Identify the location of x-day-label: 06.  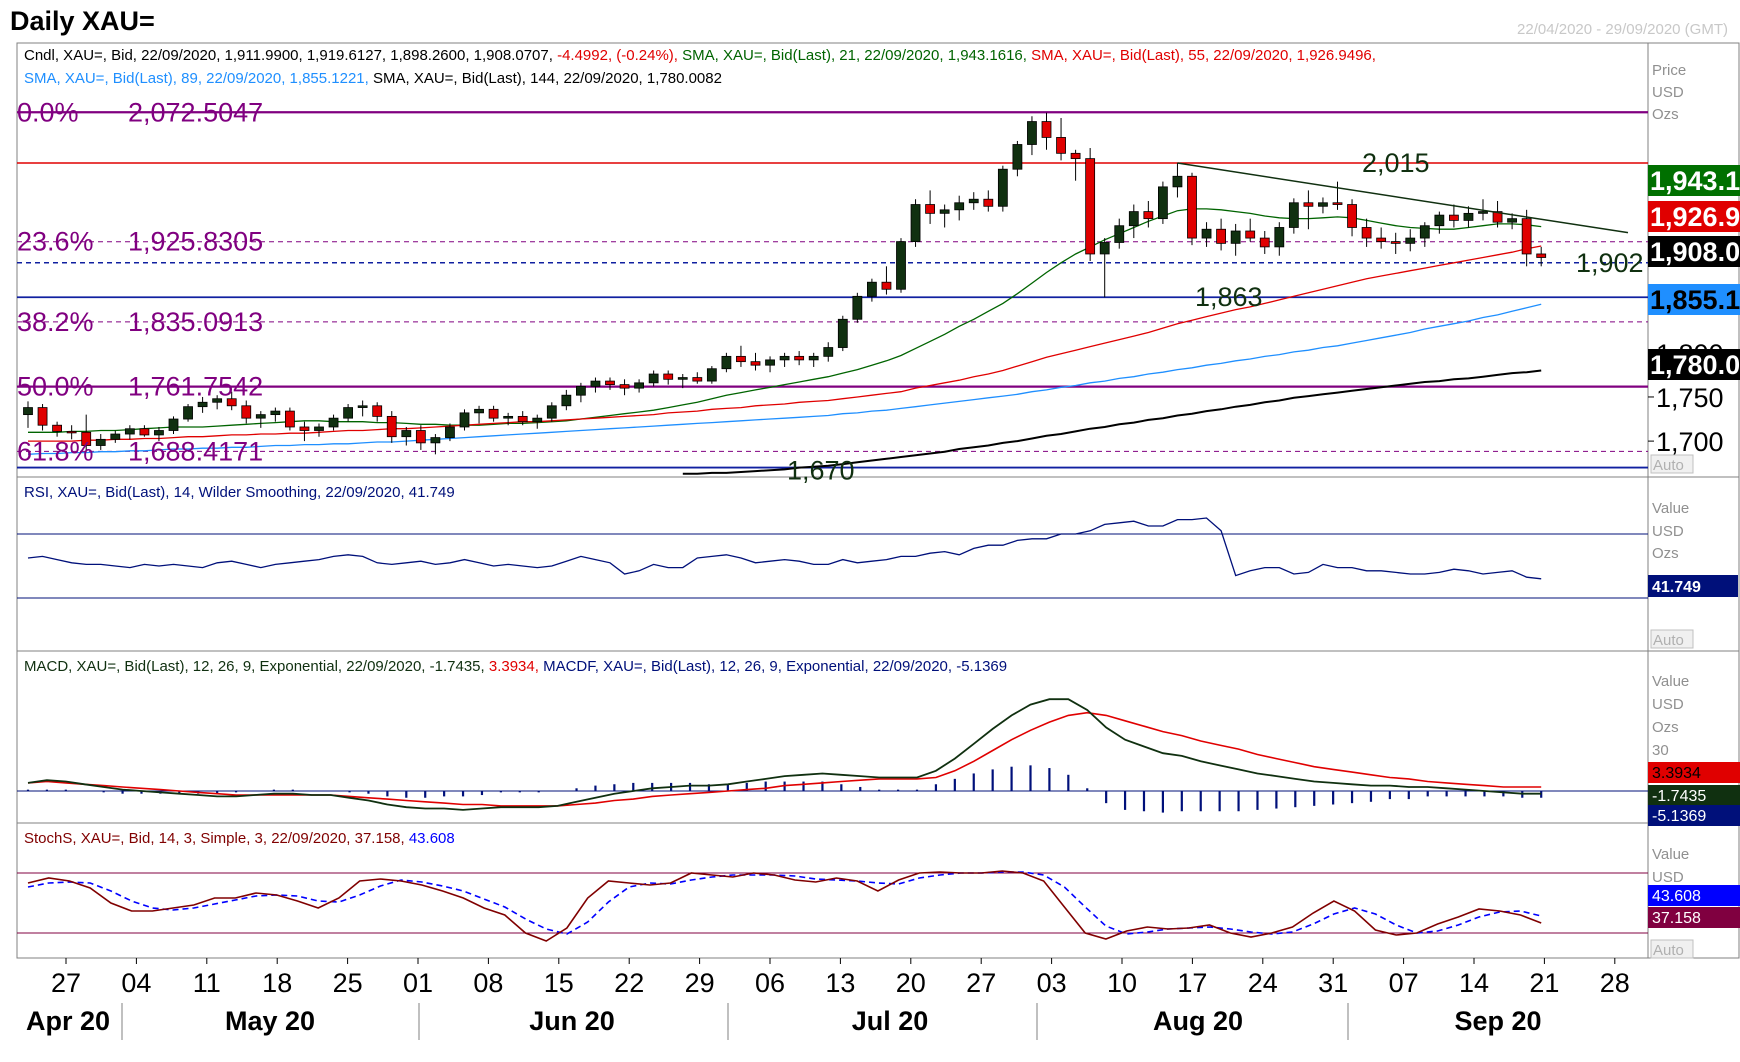
(770, 983).